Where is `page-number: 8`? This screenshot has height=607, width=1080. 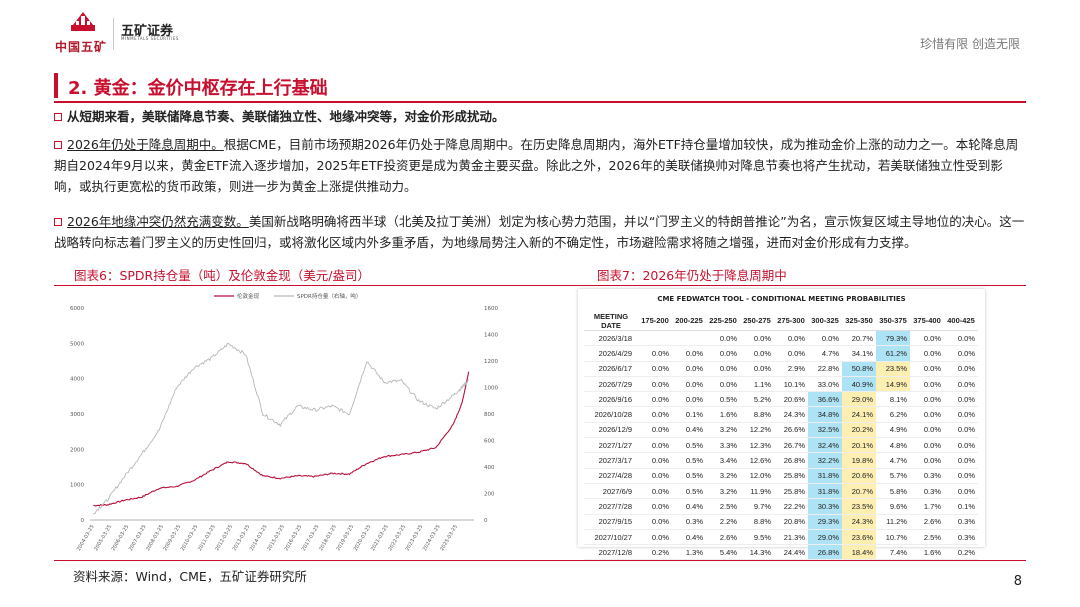
page-number: 8 is located at coordinates (1017, 581).